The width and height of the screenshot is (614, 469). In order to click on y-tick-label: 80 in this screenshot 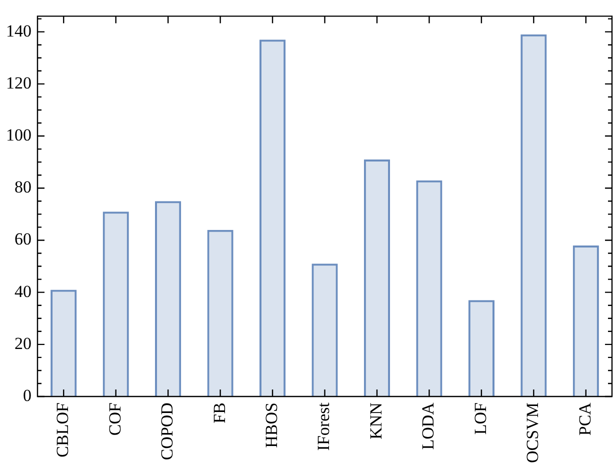, I will do `click(23, 187)`.